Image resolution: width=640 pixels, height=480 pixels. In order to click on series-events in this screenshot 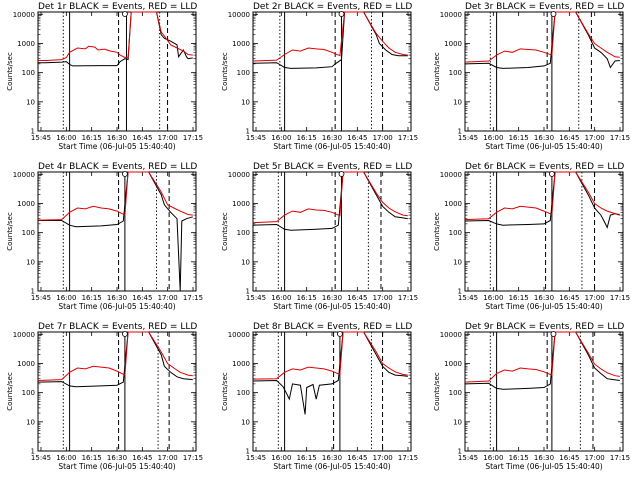, I will do `click(330, 40)`.